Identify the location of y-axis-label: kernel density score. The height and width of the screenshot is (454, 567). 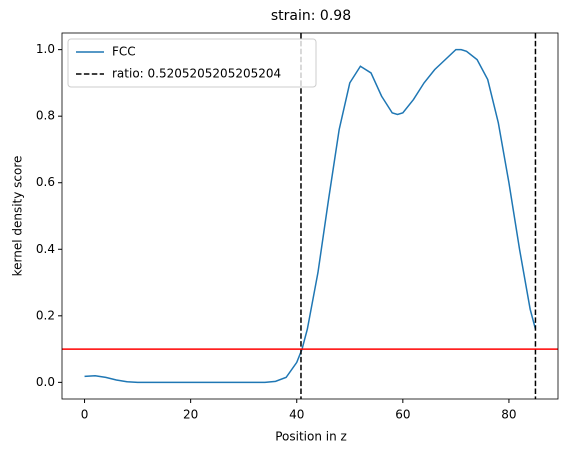
(18, 216).